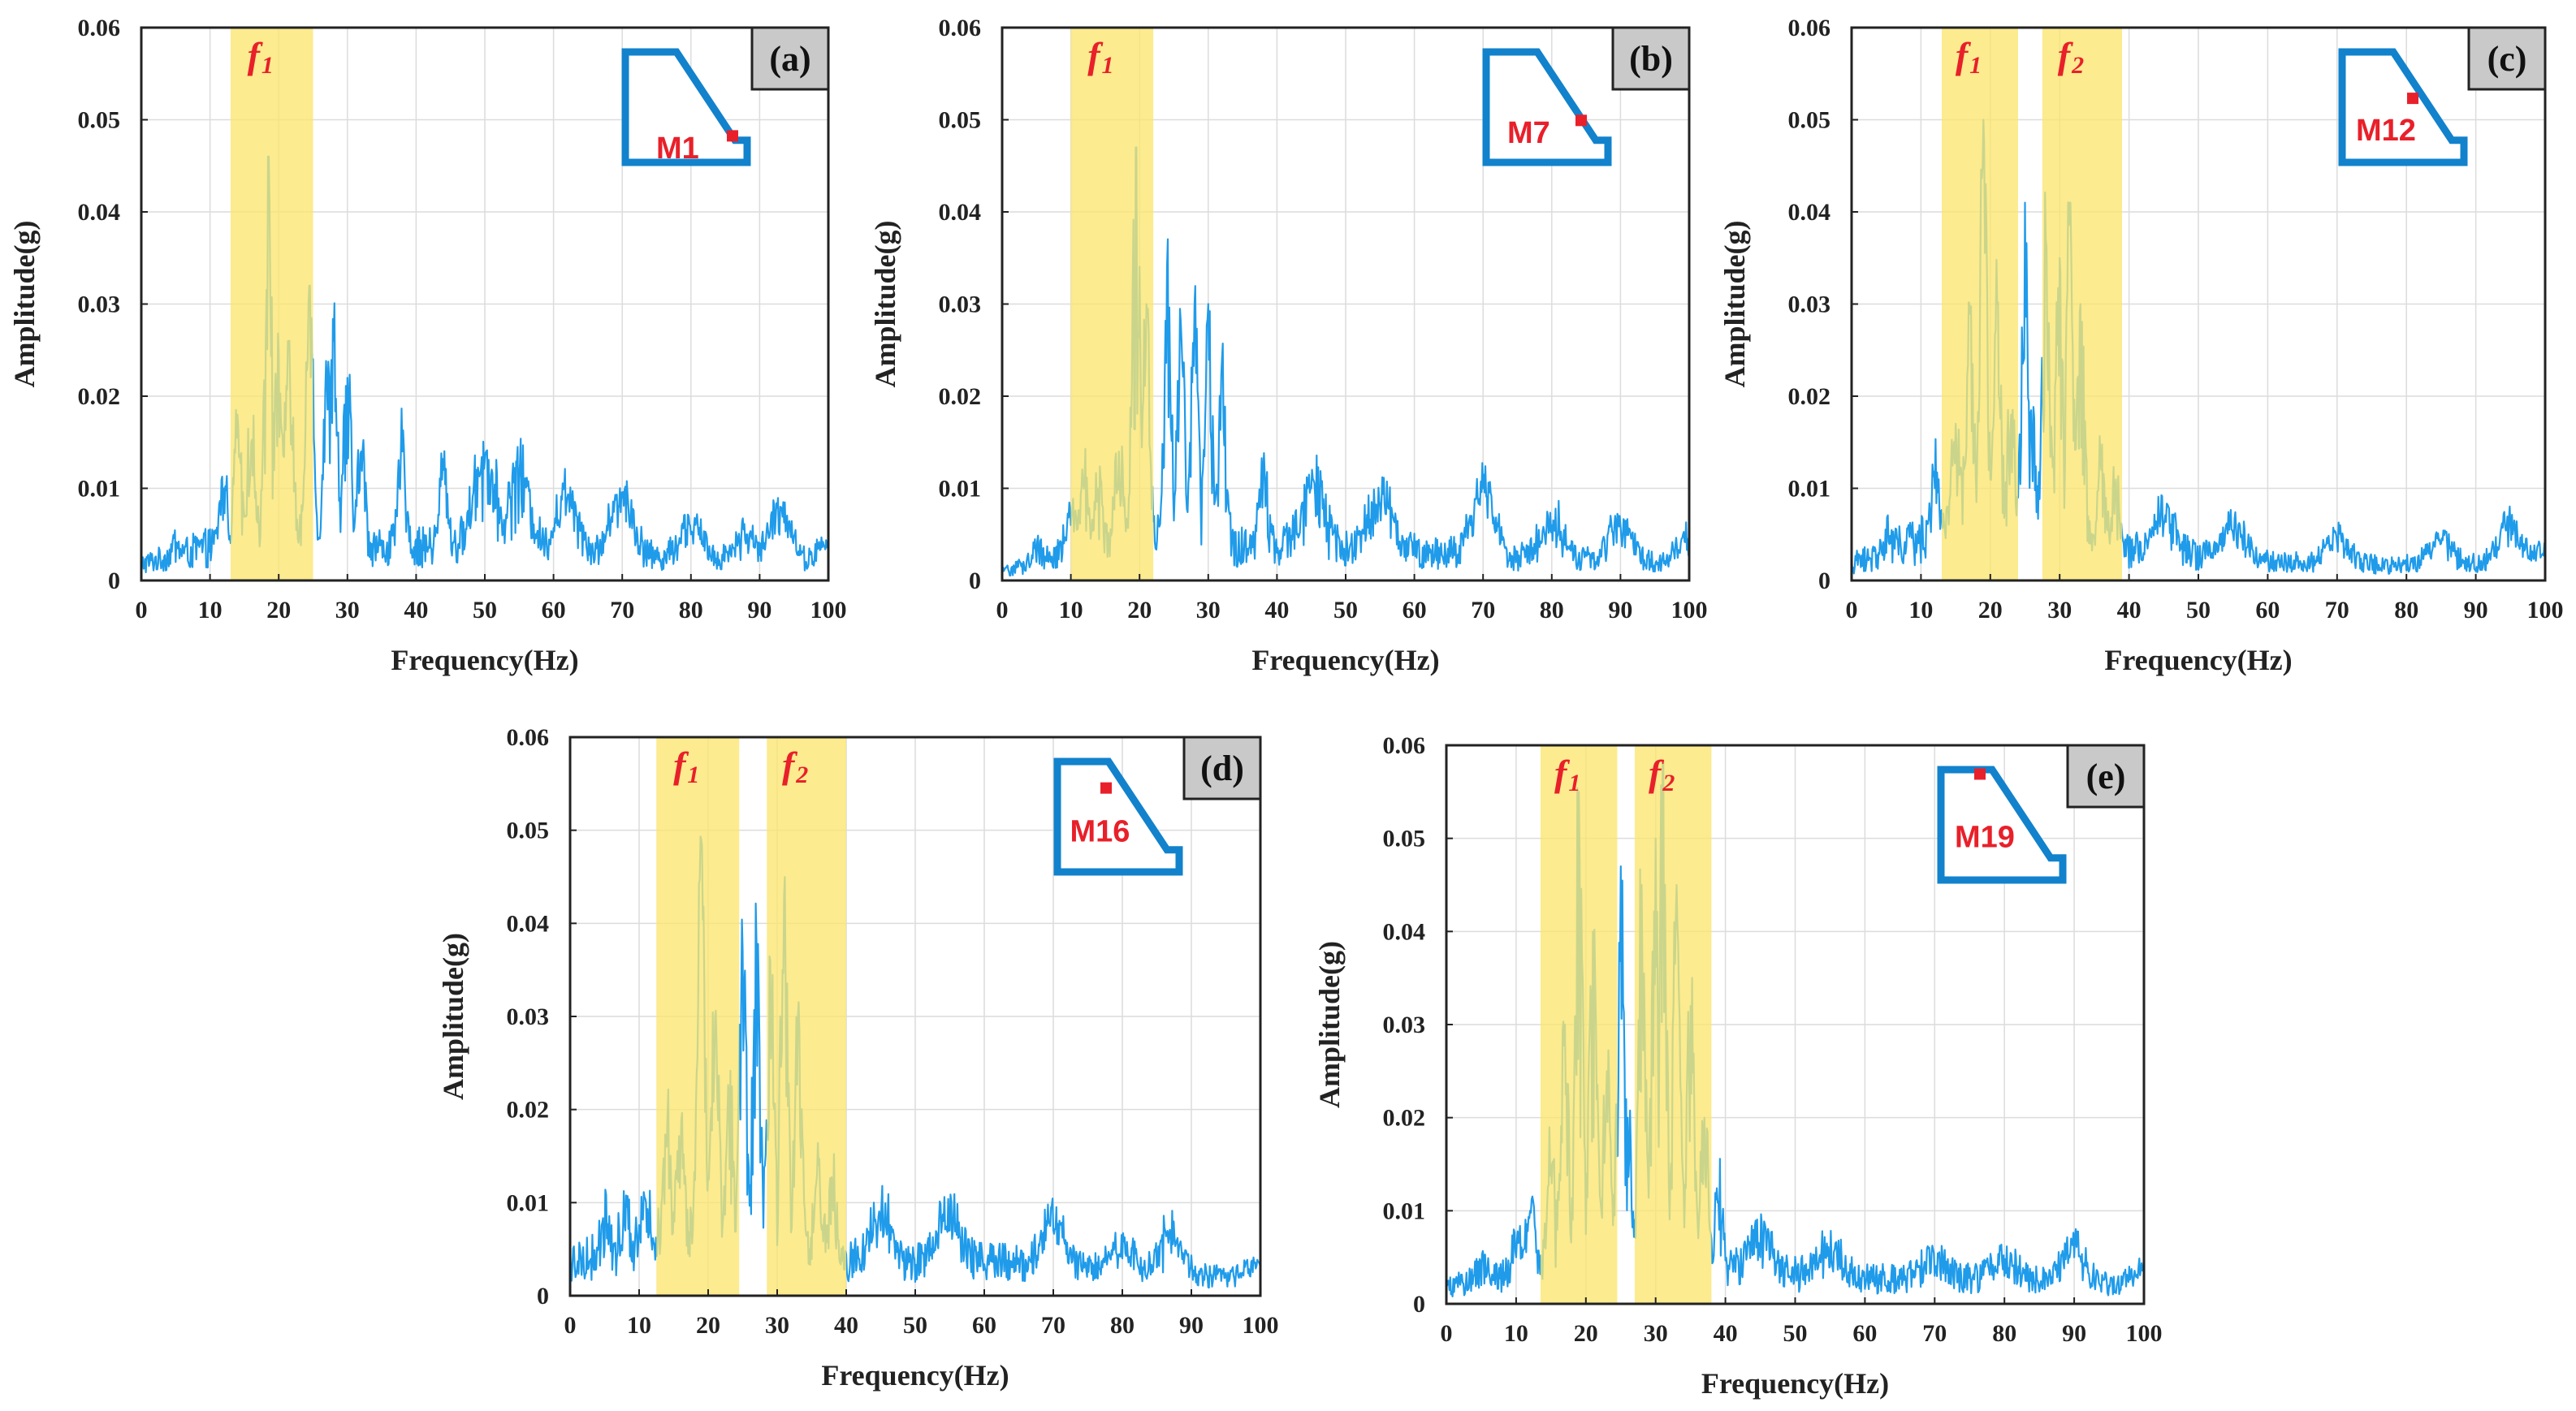 Image resolution: width=2576 pixels, height=1411 pixels. I want to click on panel-label: (e), so click(2106, 777).